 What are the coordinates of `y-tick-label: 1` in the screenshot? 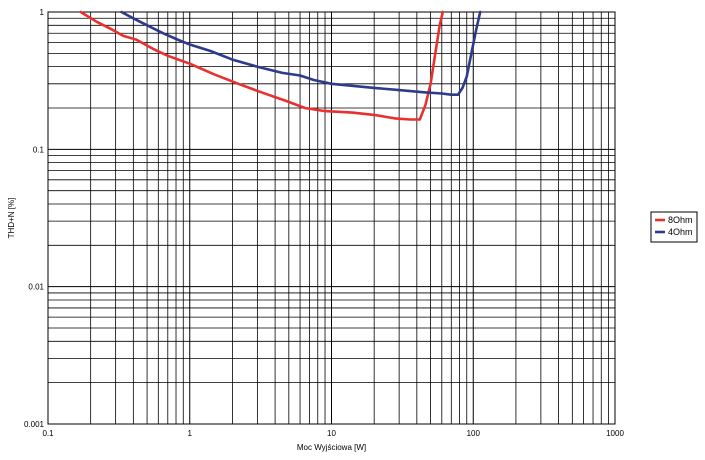 It's located at (42, 12).